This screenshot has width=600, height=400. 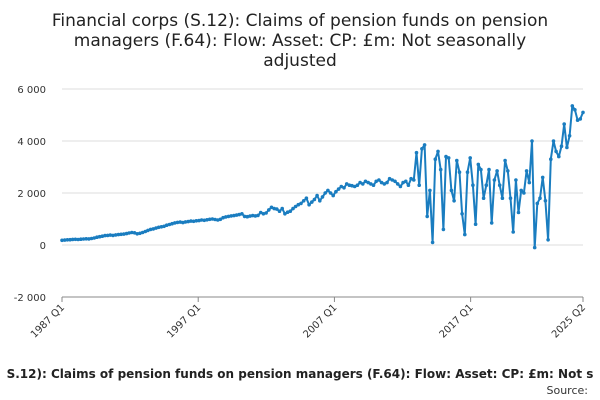 I want to click on x-tick-label-0: 1987 Q1, so click(x=48, y=321).